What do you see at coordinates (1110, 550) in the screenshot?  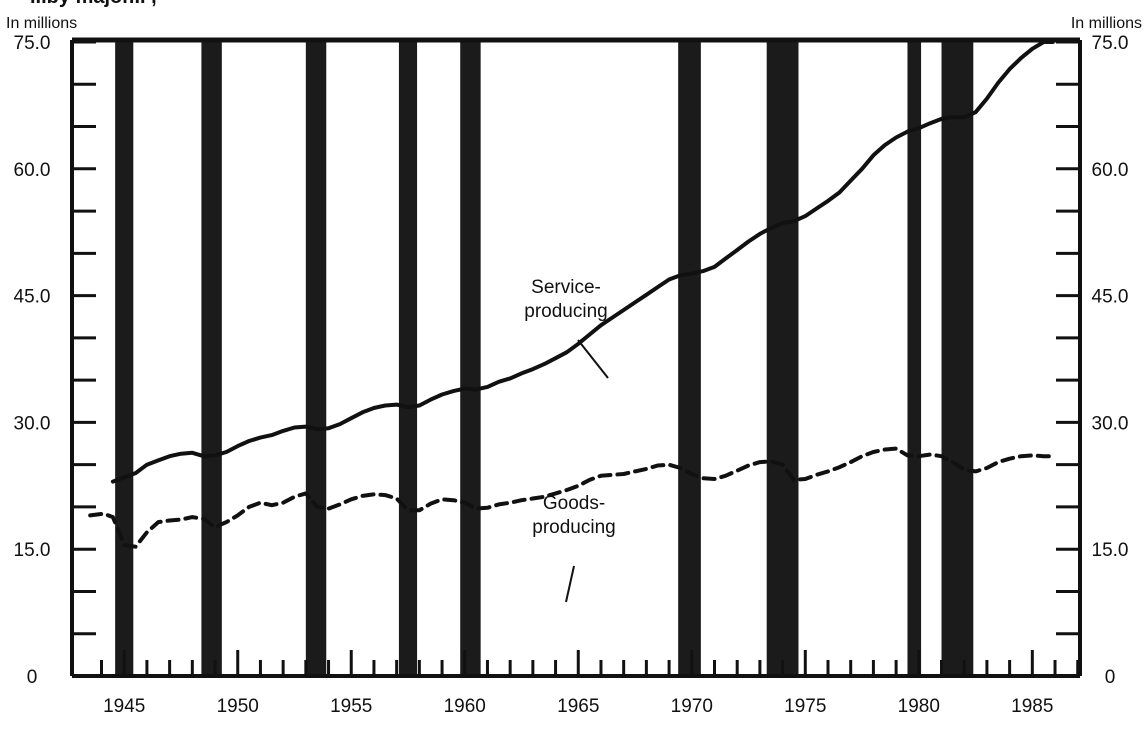 I see `y-tick-label-right: 15.0` at bounding box center [1110, 550].